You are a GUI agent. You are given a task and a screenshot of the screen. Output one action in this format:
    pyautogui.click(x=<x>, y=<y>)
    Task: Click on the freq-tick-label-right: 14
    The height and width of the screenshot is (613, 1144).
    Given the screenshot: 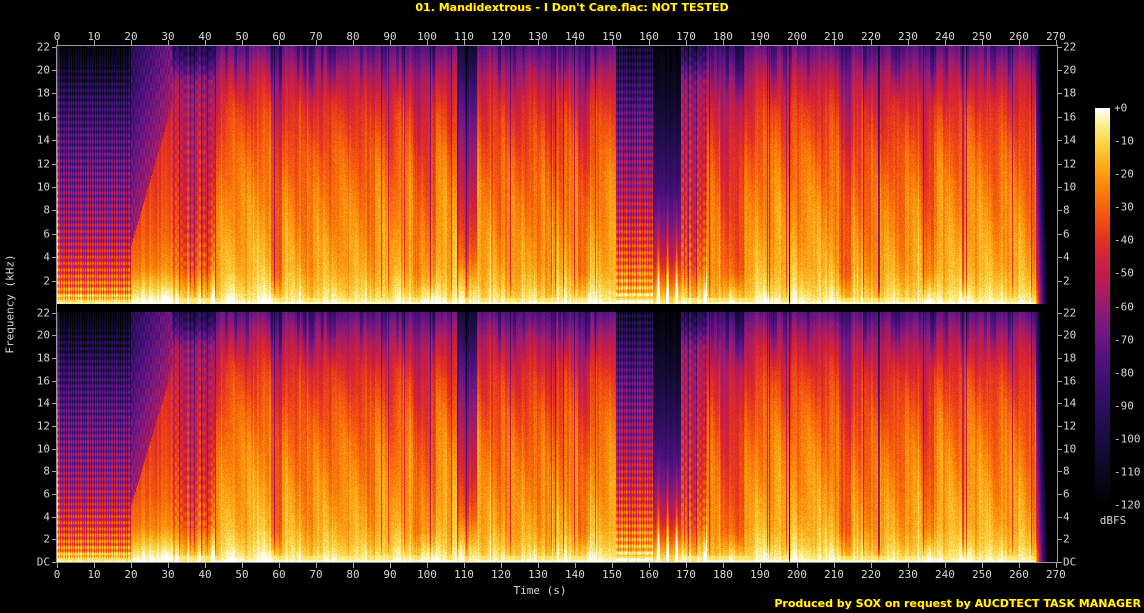 What is the action you would take?
    pyautogui.click(x=1070, y=140)
    